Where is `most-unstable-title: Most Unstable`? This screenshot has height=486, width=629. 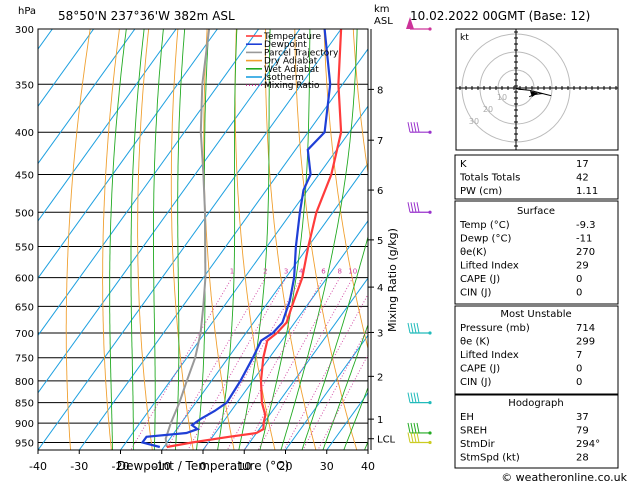 most-unstable-title: Most Unstable is located at coordinates (535, 314).